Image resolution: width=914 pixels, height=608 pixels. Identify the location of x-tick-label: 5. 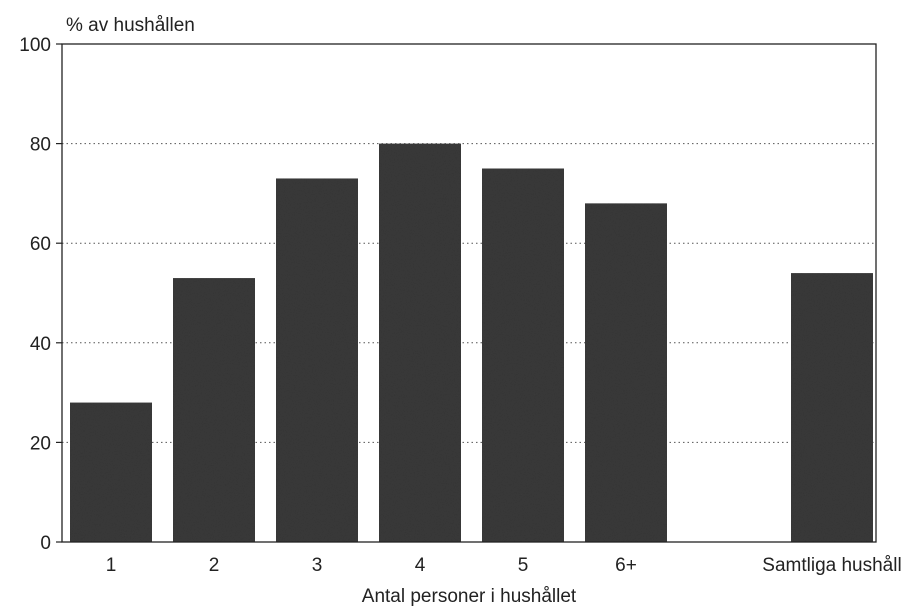
(523, 565).